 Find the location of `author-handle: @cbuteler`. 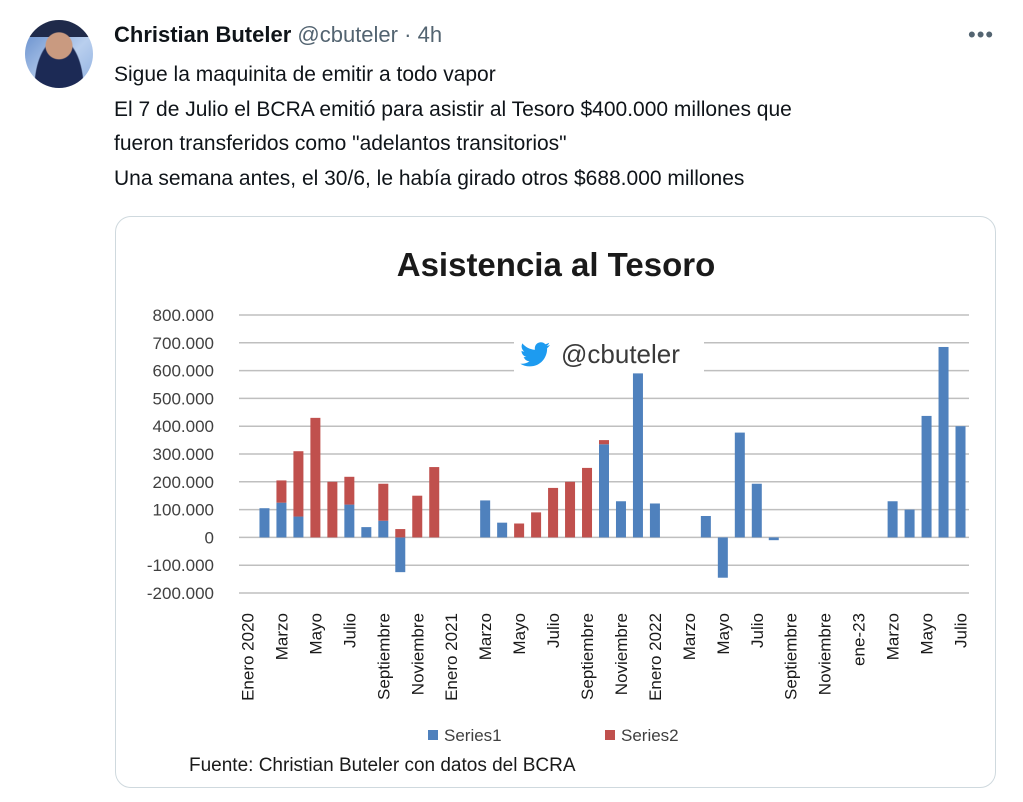

author-handle: @cbuteler is located at coordinates (347, 34).